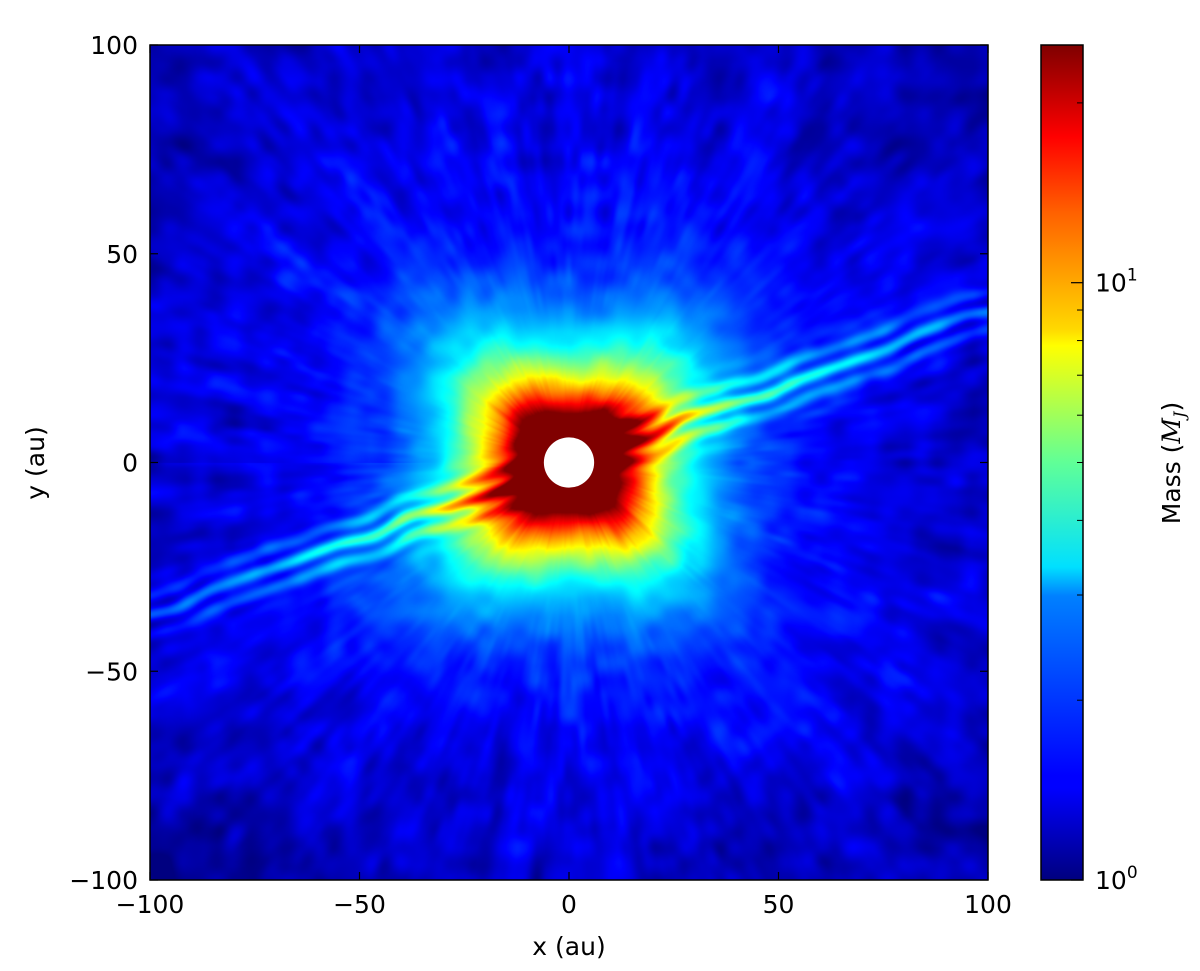  What do you see at coordinates (988, 904) in the screenshot?
I see `x-tick-label: 100` at bounding box center [988, 904].